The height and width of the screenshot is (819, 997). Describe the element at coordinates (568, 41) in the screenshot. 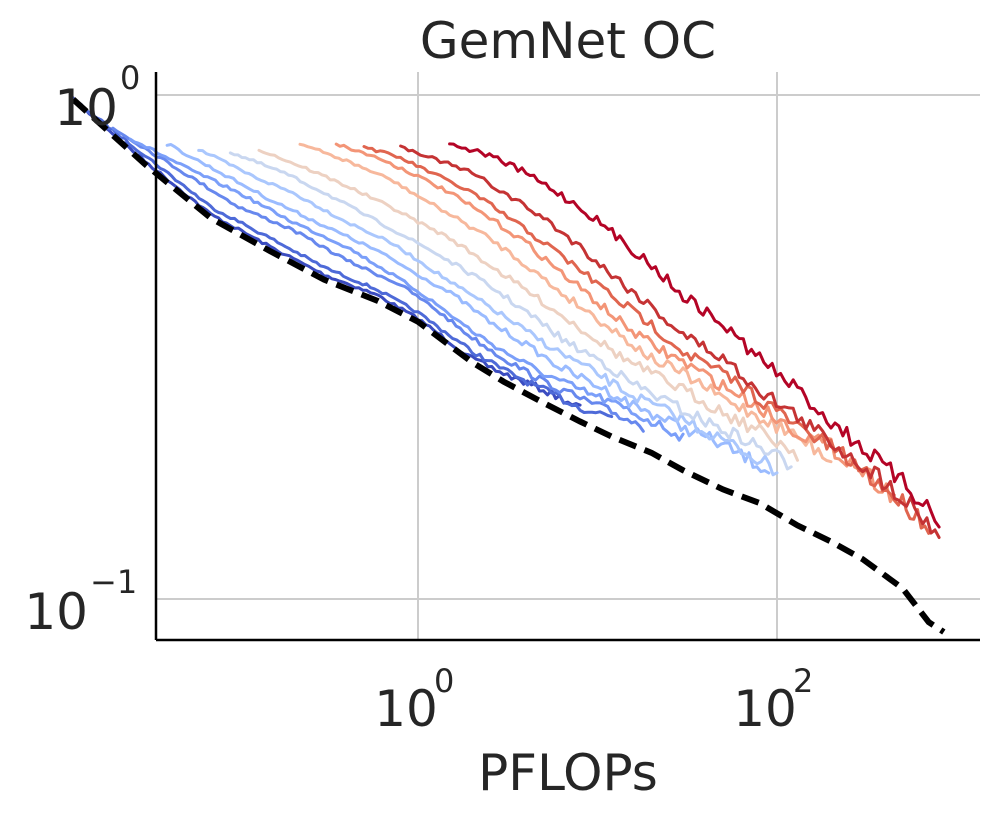

I see `chart-title: GemNet OC` at that location.